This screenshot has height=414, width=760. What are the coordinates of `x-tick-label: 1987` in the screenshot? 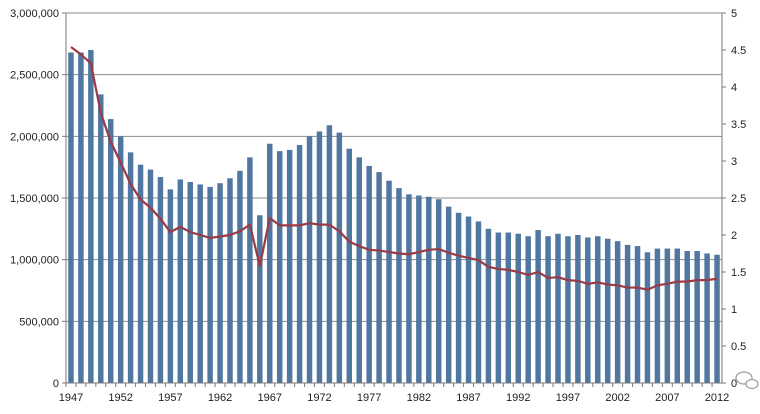 It's located at (468, 398).